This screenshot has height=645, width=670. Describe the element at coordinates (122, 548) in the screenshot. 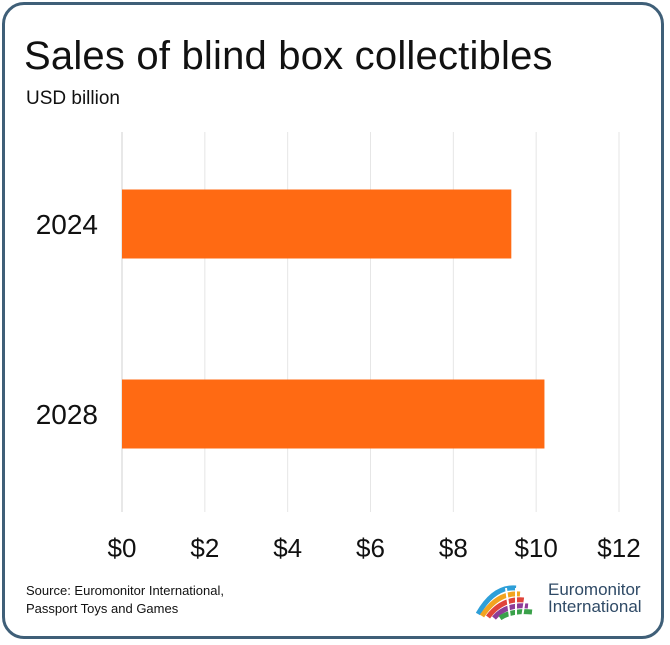

I see `x-tick-label: $0` at that location.